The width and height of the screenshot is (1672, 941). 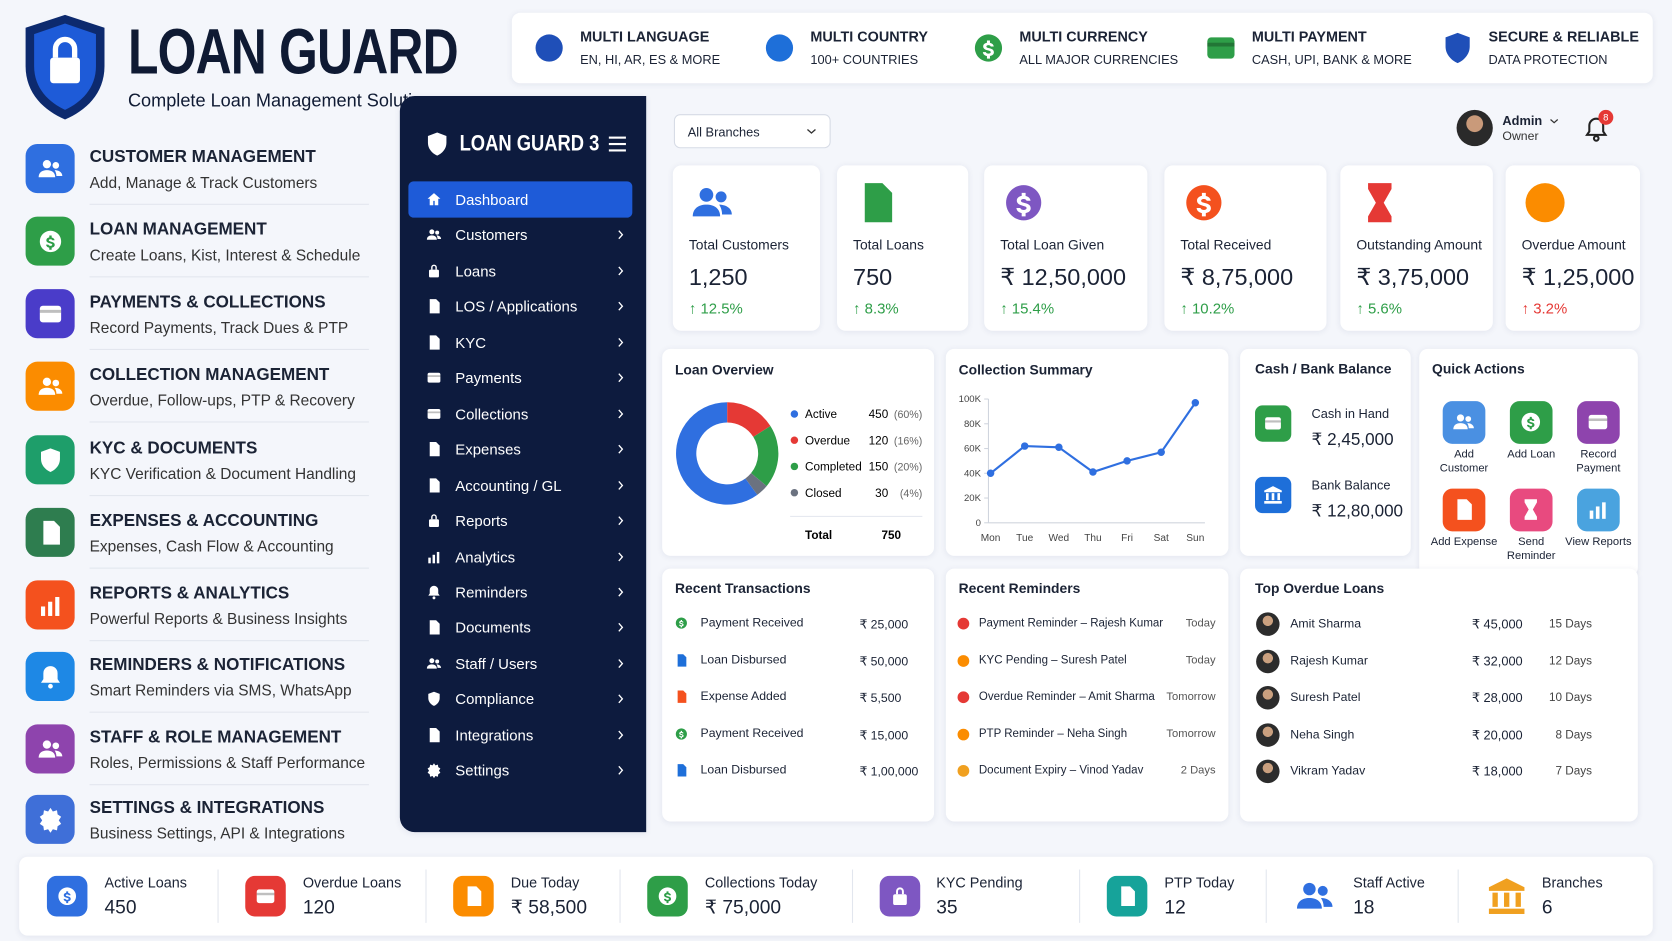 I want to click on feature-title: MULTI COUNTRY, so click(x=869, y=36).